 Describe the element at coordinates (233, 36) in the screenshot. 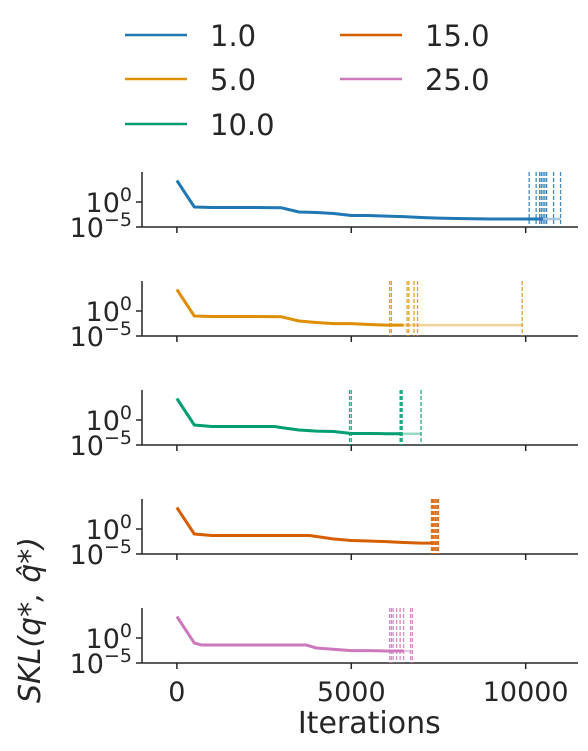

I see `legend-label: 1.0` at that location.